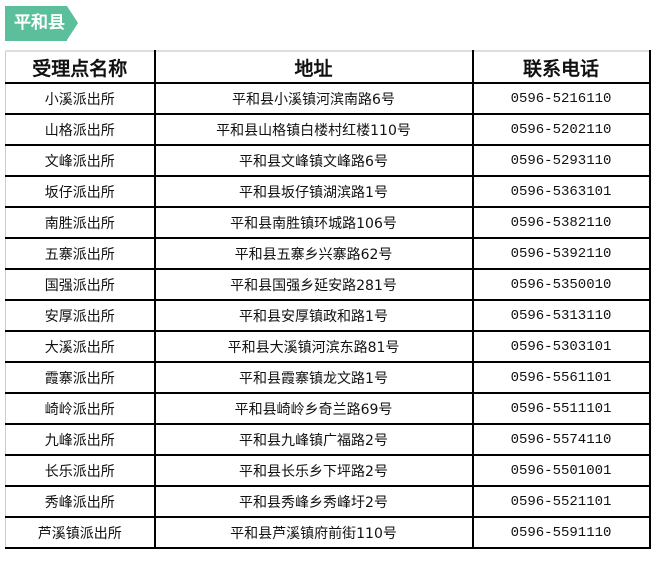 This screenshot has height=580, width=651. Describe the element at coordinates (313, 98) in the screenshot. I see `address-cell: 平和县小溪镇河滨南路6号` at that location.